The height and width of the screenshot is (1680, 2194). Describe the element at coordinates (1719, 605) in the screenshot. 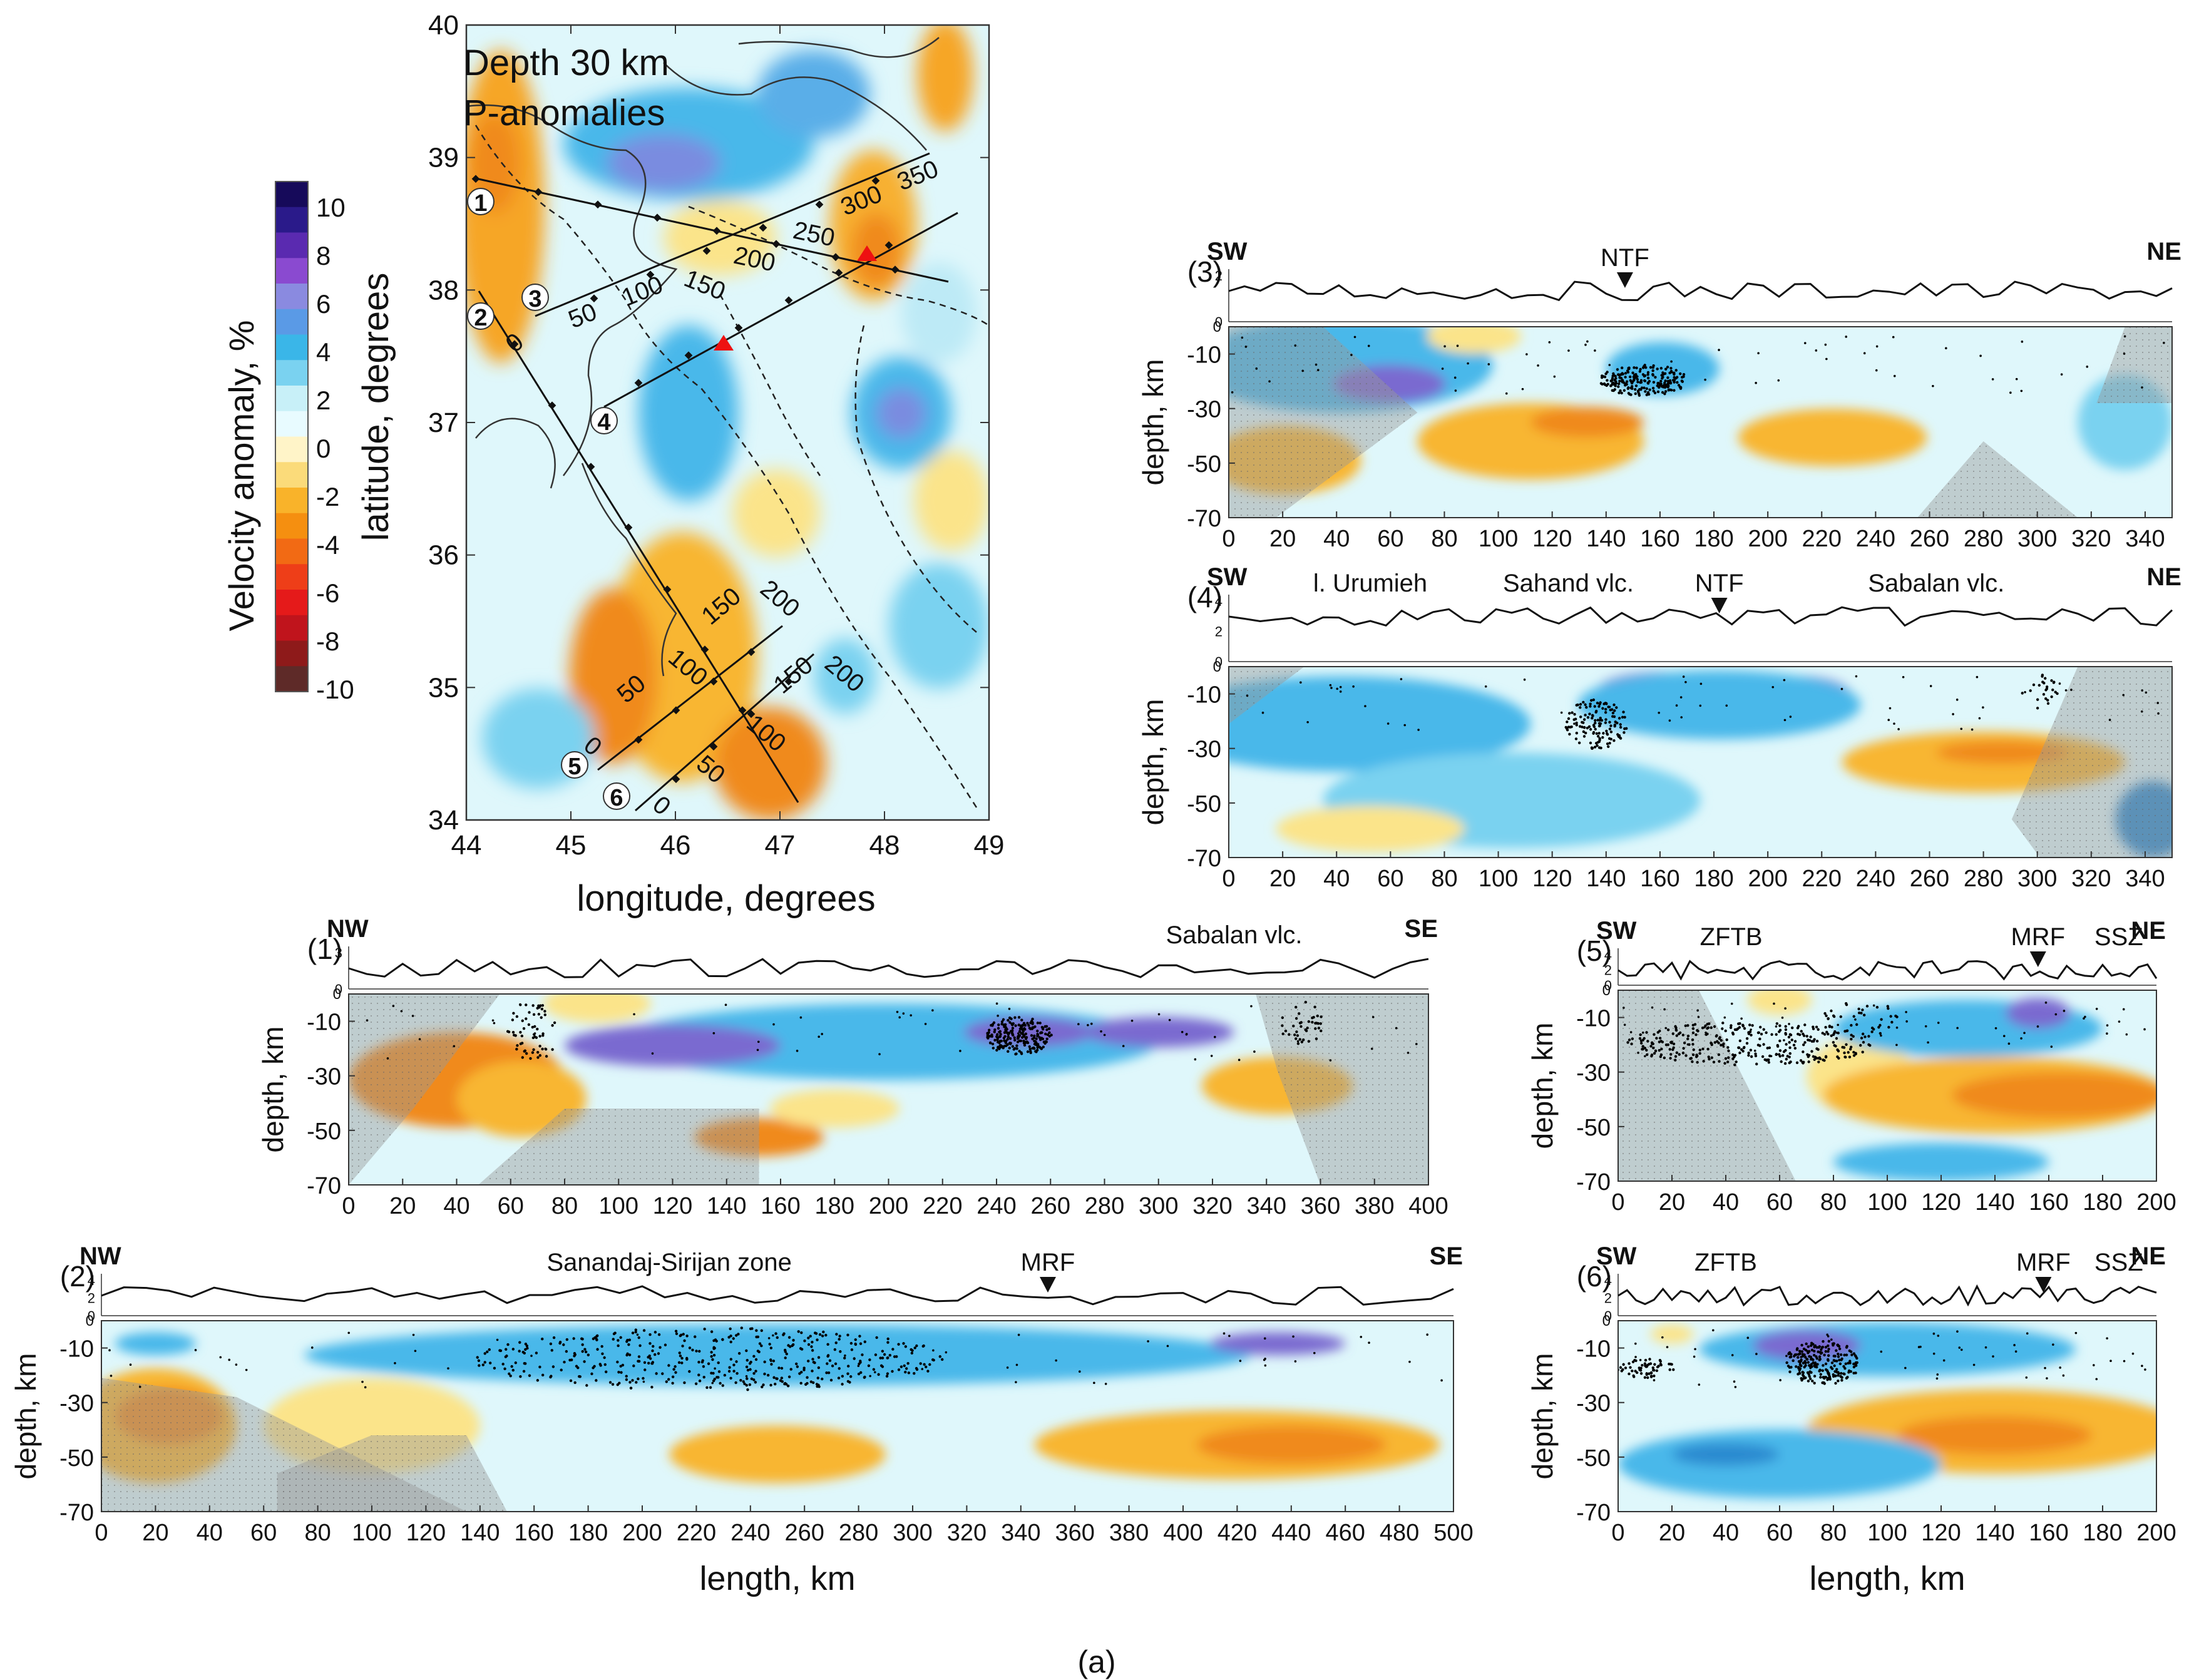

I see `fault-marker` at that location.